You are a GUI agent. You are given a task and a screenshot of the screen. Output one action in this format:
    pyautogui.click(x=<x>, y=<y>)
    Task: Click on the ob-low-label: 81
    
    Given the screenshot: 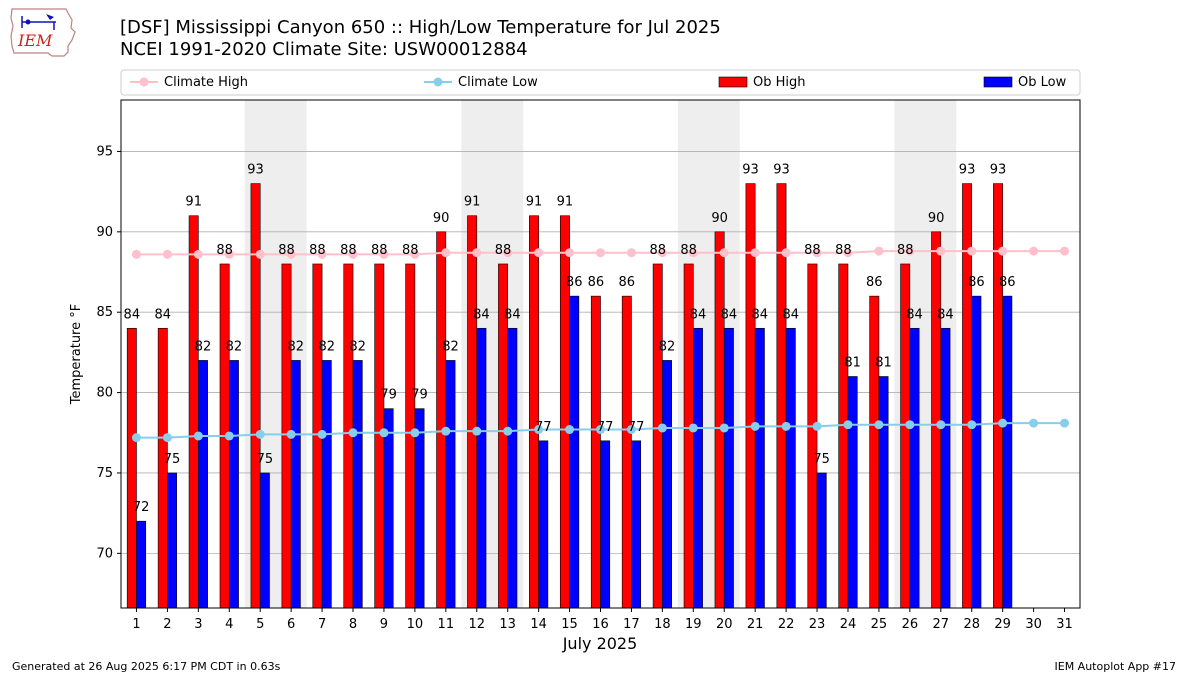 What is the action you would take?
    pyautogui.click(x=852, y=363)
    